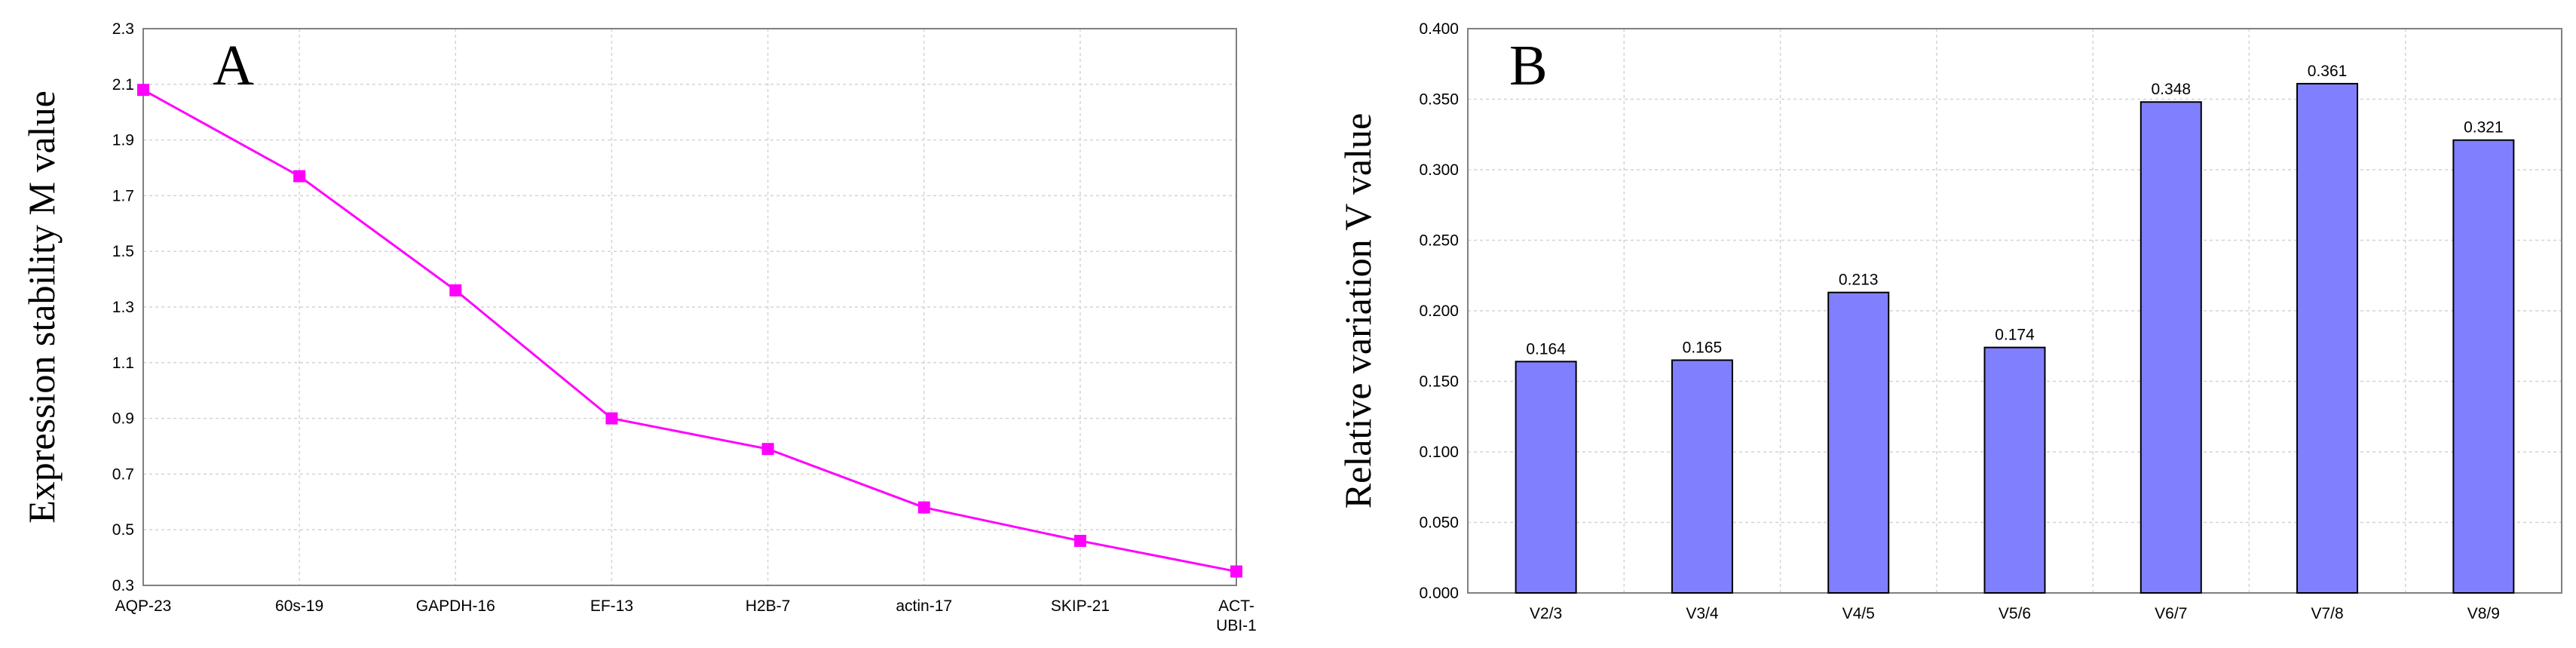  I want to click on x-tick-label: H2B-7, so click(768, 606).